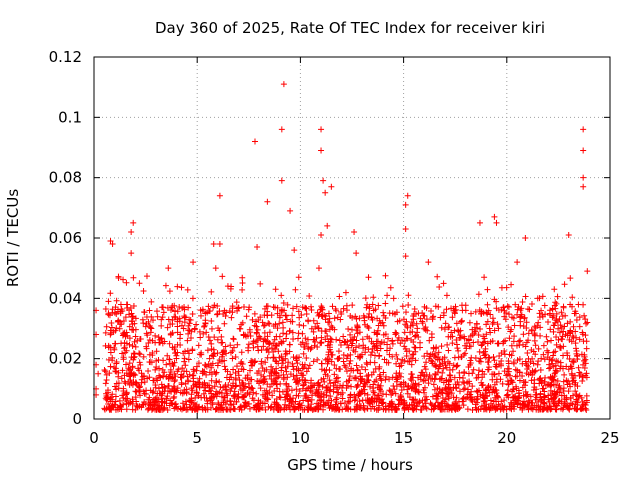 The width and height of the screenshot is (640, 480). What do you see at coordinates (70, 117) in the screenshot?
I see `y-tick-label: 0.1` at bounding box center [70, 117].